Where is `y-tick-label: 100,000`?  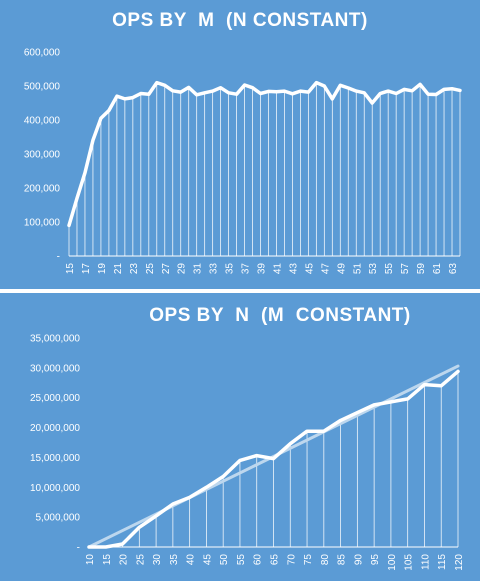
y-tick-label: 100,000 is located at coordinates (42, 223).